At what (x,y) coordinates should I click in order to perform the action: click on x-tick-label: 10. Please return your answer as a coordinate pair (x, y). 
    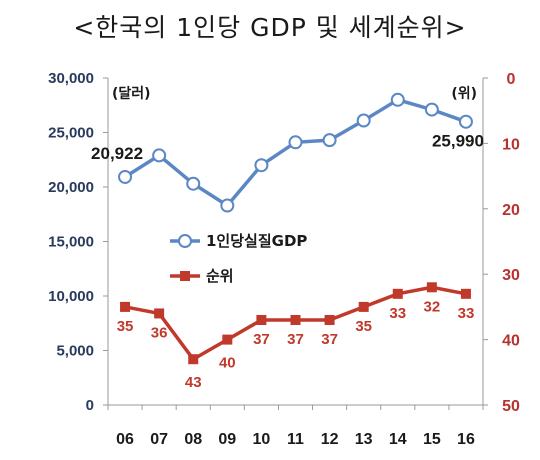
    Looking at the image, I should click on (262, 439).